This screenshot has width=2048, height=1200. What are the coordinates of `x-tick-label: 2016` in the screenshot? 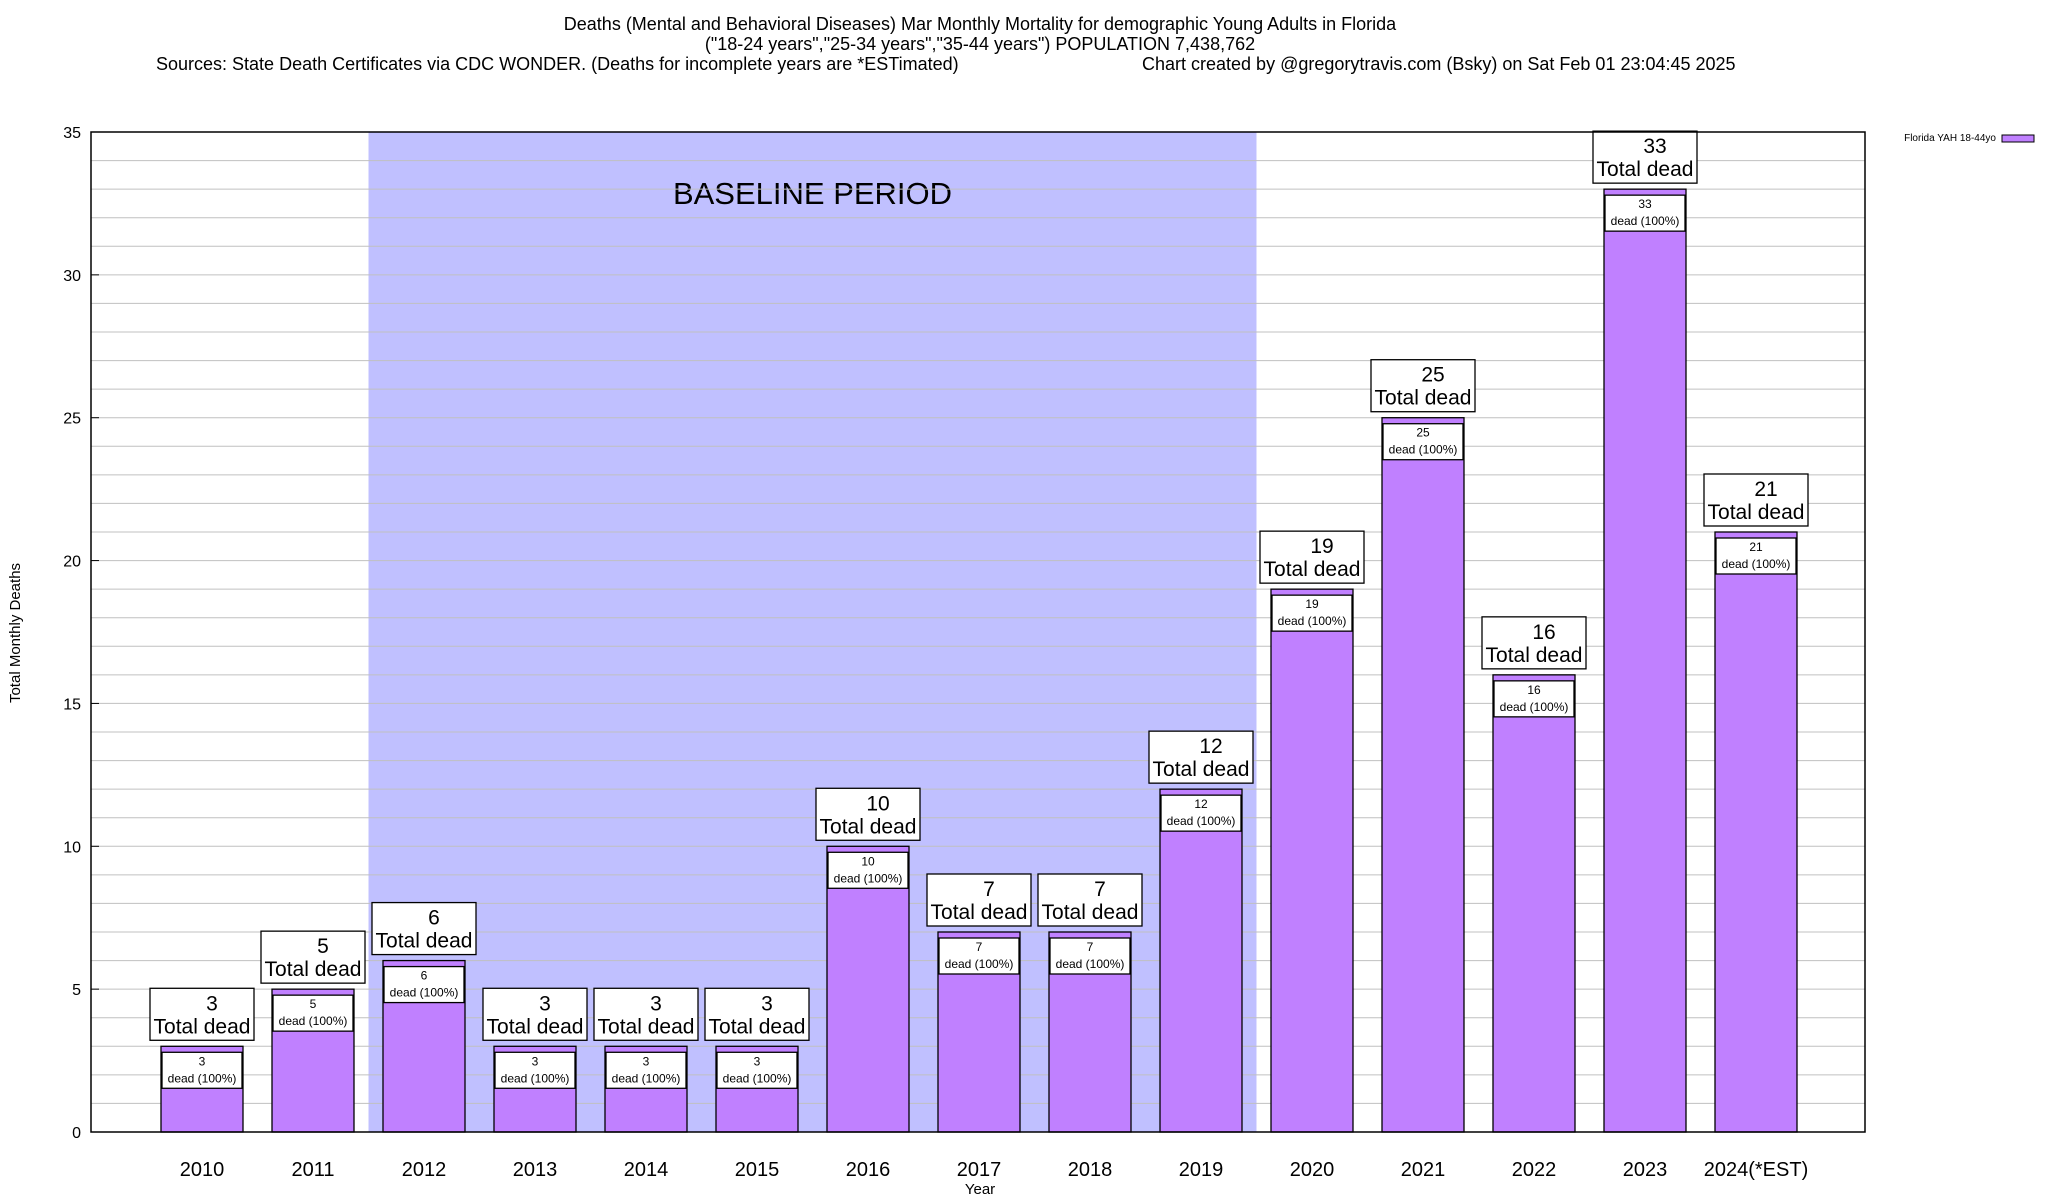 It's located at (868, 1170).